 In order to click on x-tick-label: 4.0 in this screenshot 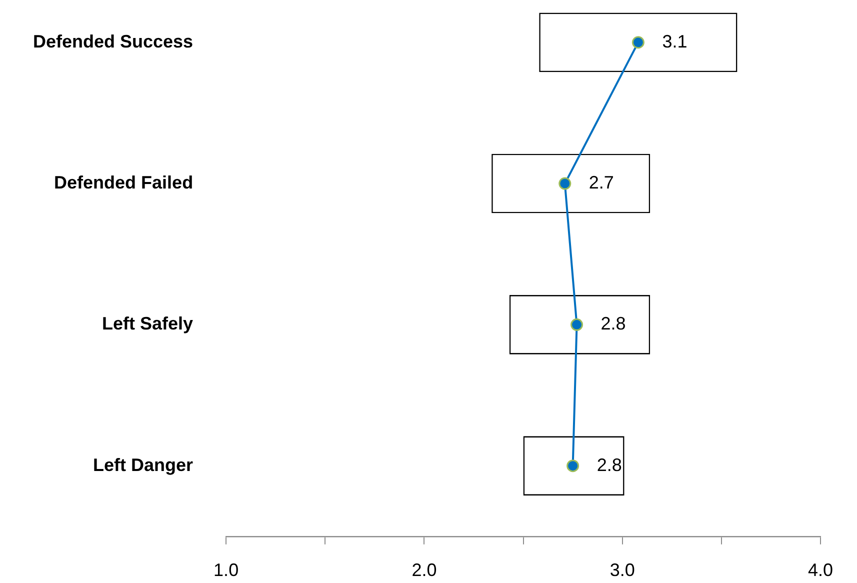, I will do `click(821, 570)`.